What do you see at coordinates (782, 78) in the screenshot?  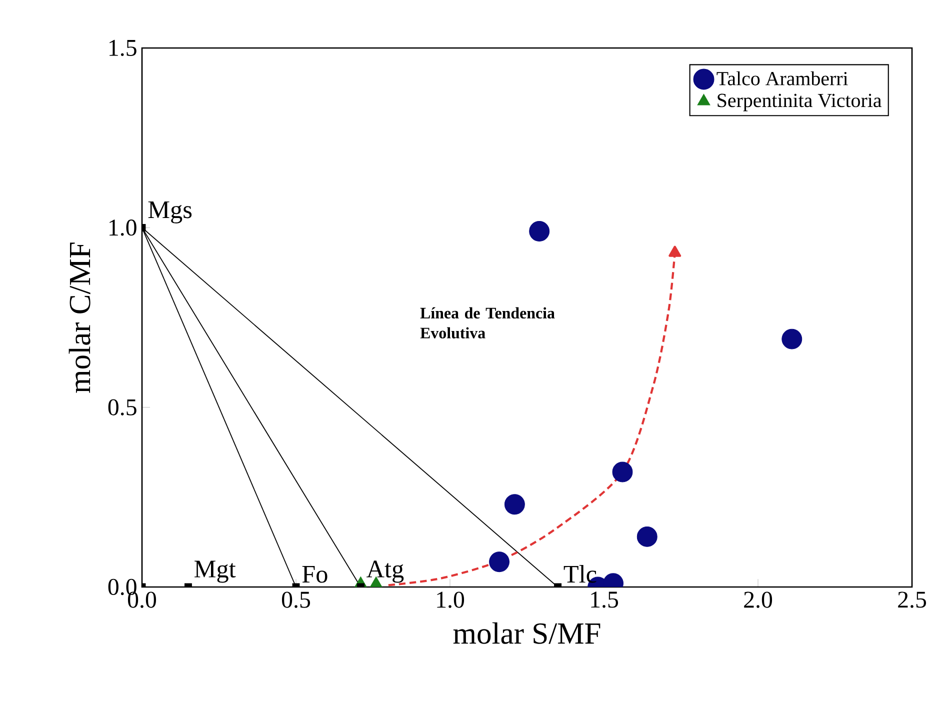 I see `legend-label: Talco Aramberri` at bounding box center [782, 78].